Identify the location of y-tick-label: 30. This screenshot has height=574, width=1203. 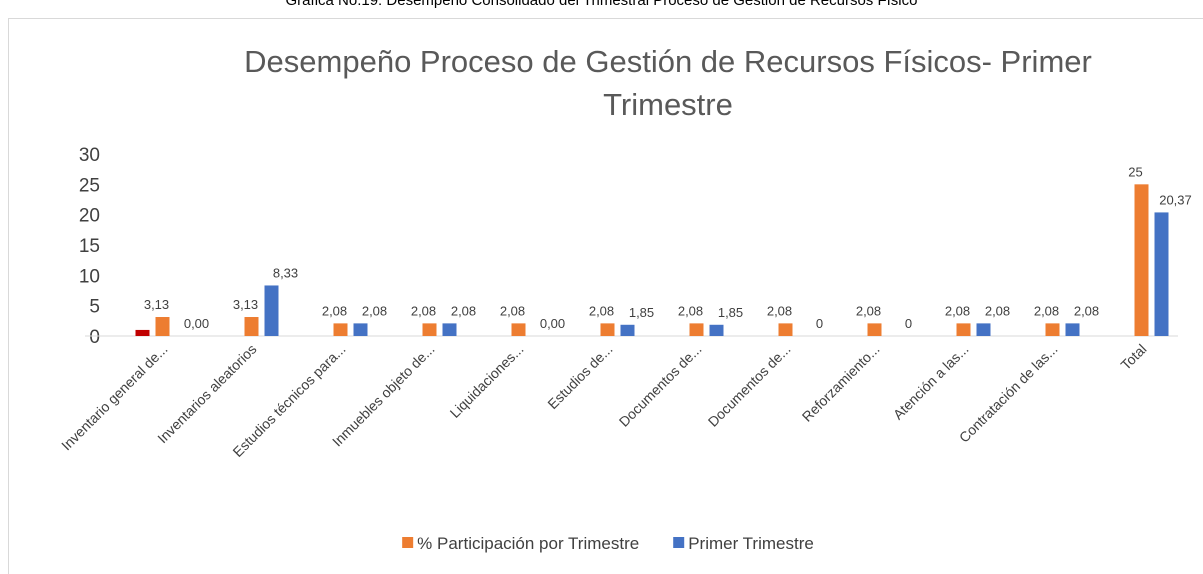
(89, 155).